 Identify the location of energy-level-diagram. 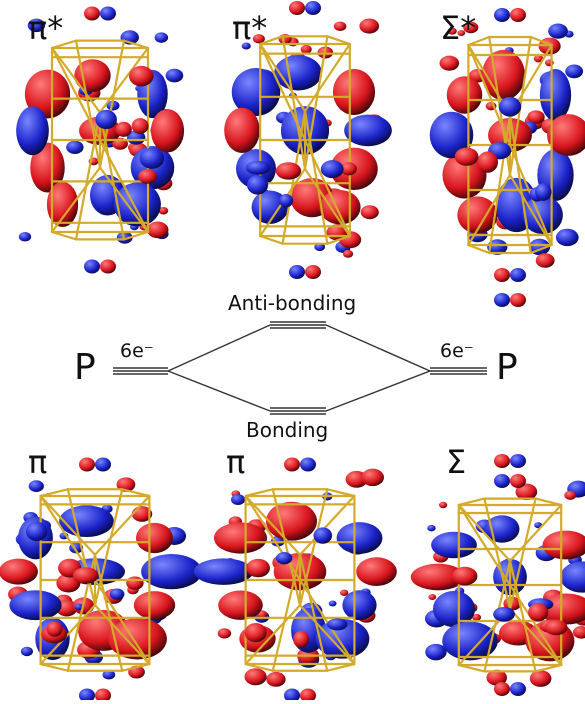
(300, 368).